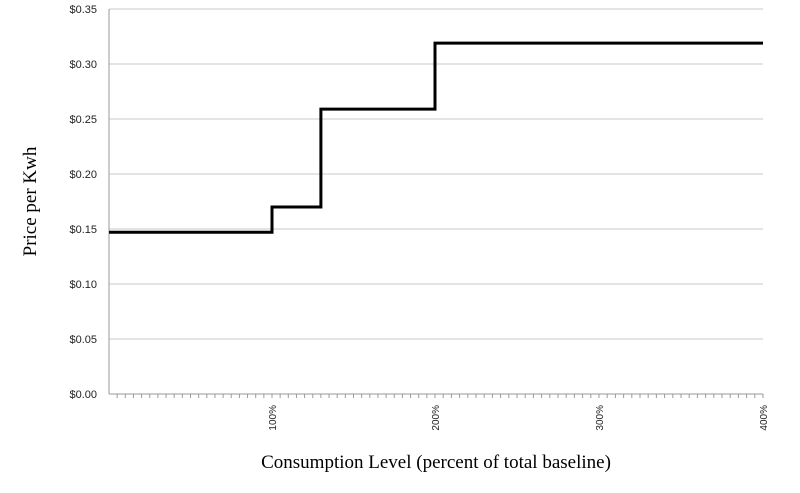 The image size is (800, 493). What do you see at coordinates (83, 175) in the screenshot?
I see `y-tick-label: $0.20` at bounding box center [83, 175].